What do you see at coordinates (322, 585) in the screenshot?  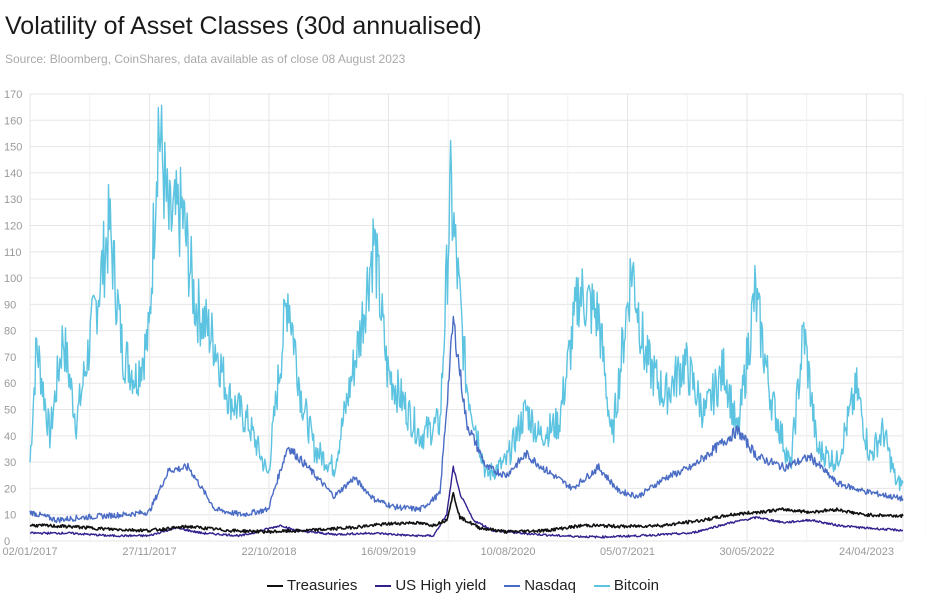 I see `legend-label: Treasuries` at bounding box center [322, 585].